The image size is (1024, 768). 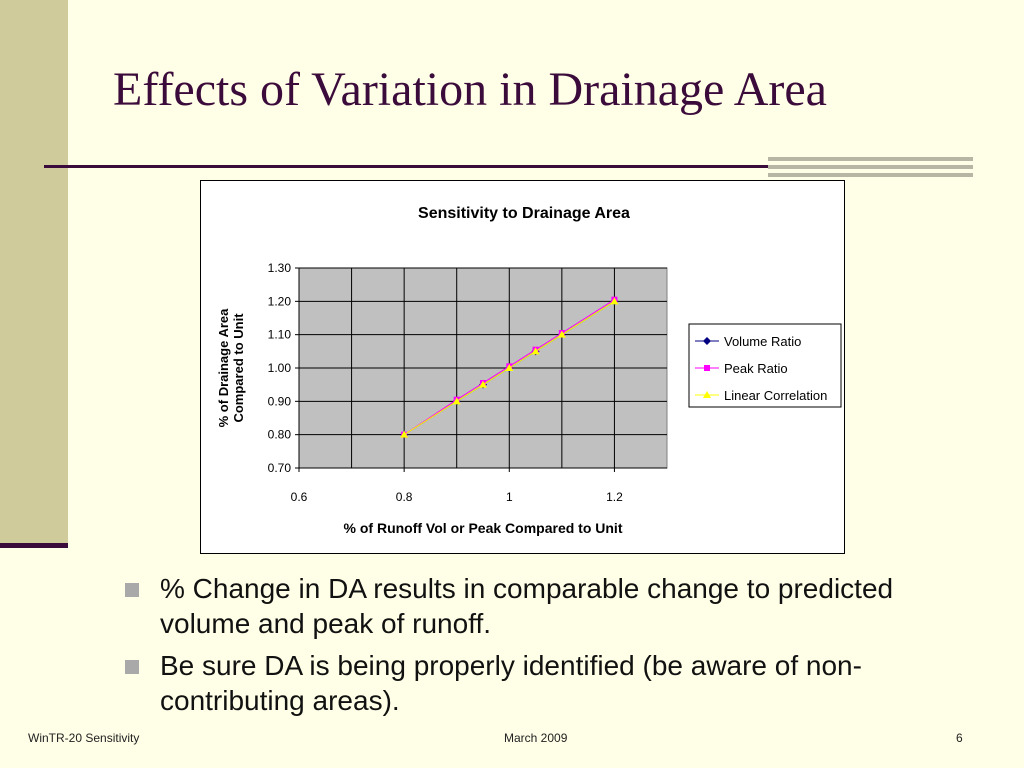 What do you see at coordinates (280, 268) in the screenshot?
I see `y-tick-label: 1.30` at bounding box center [280, 268].